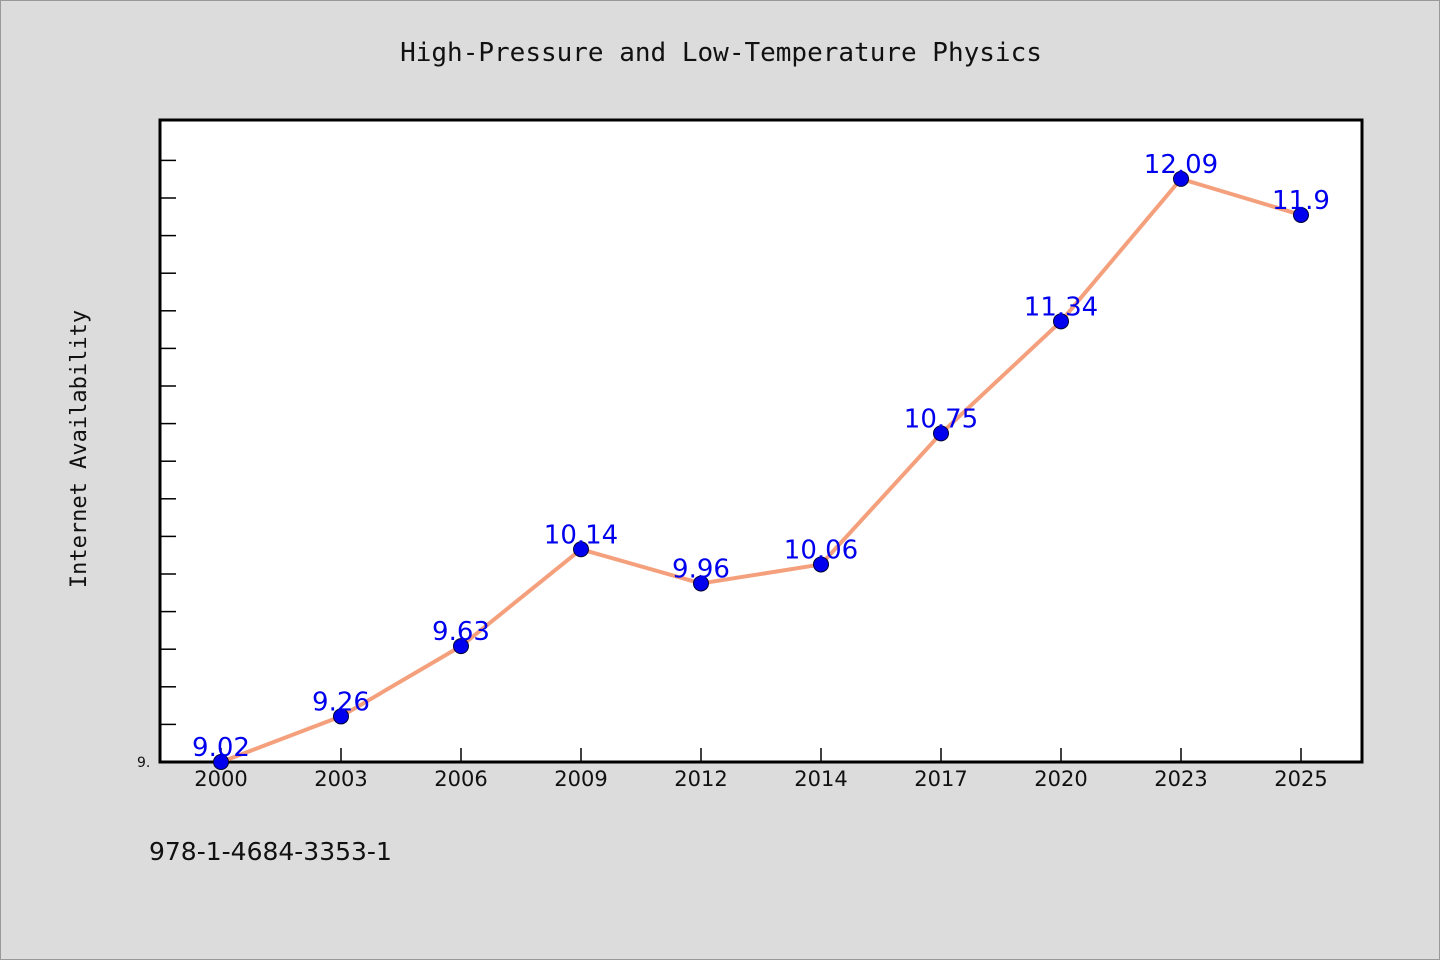 This screenshot has width=1440, height=960. I want to click on data-label: 10.14, so click(581, 535).